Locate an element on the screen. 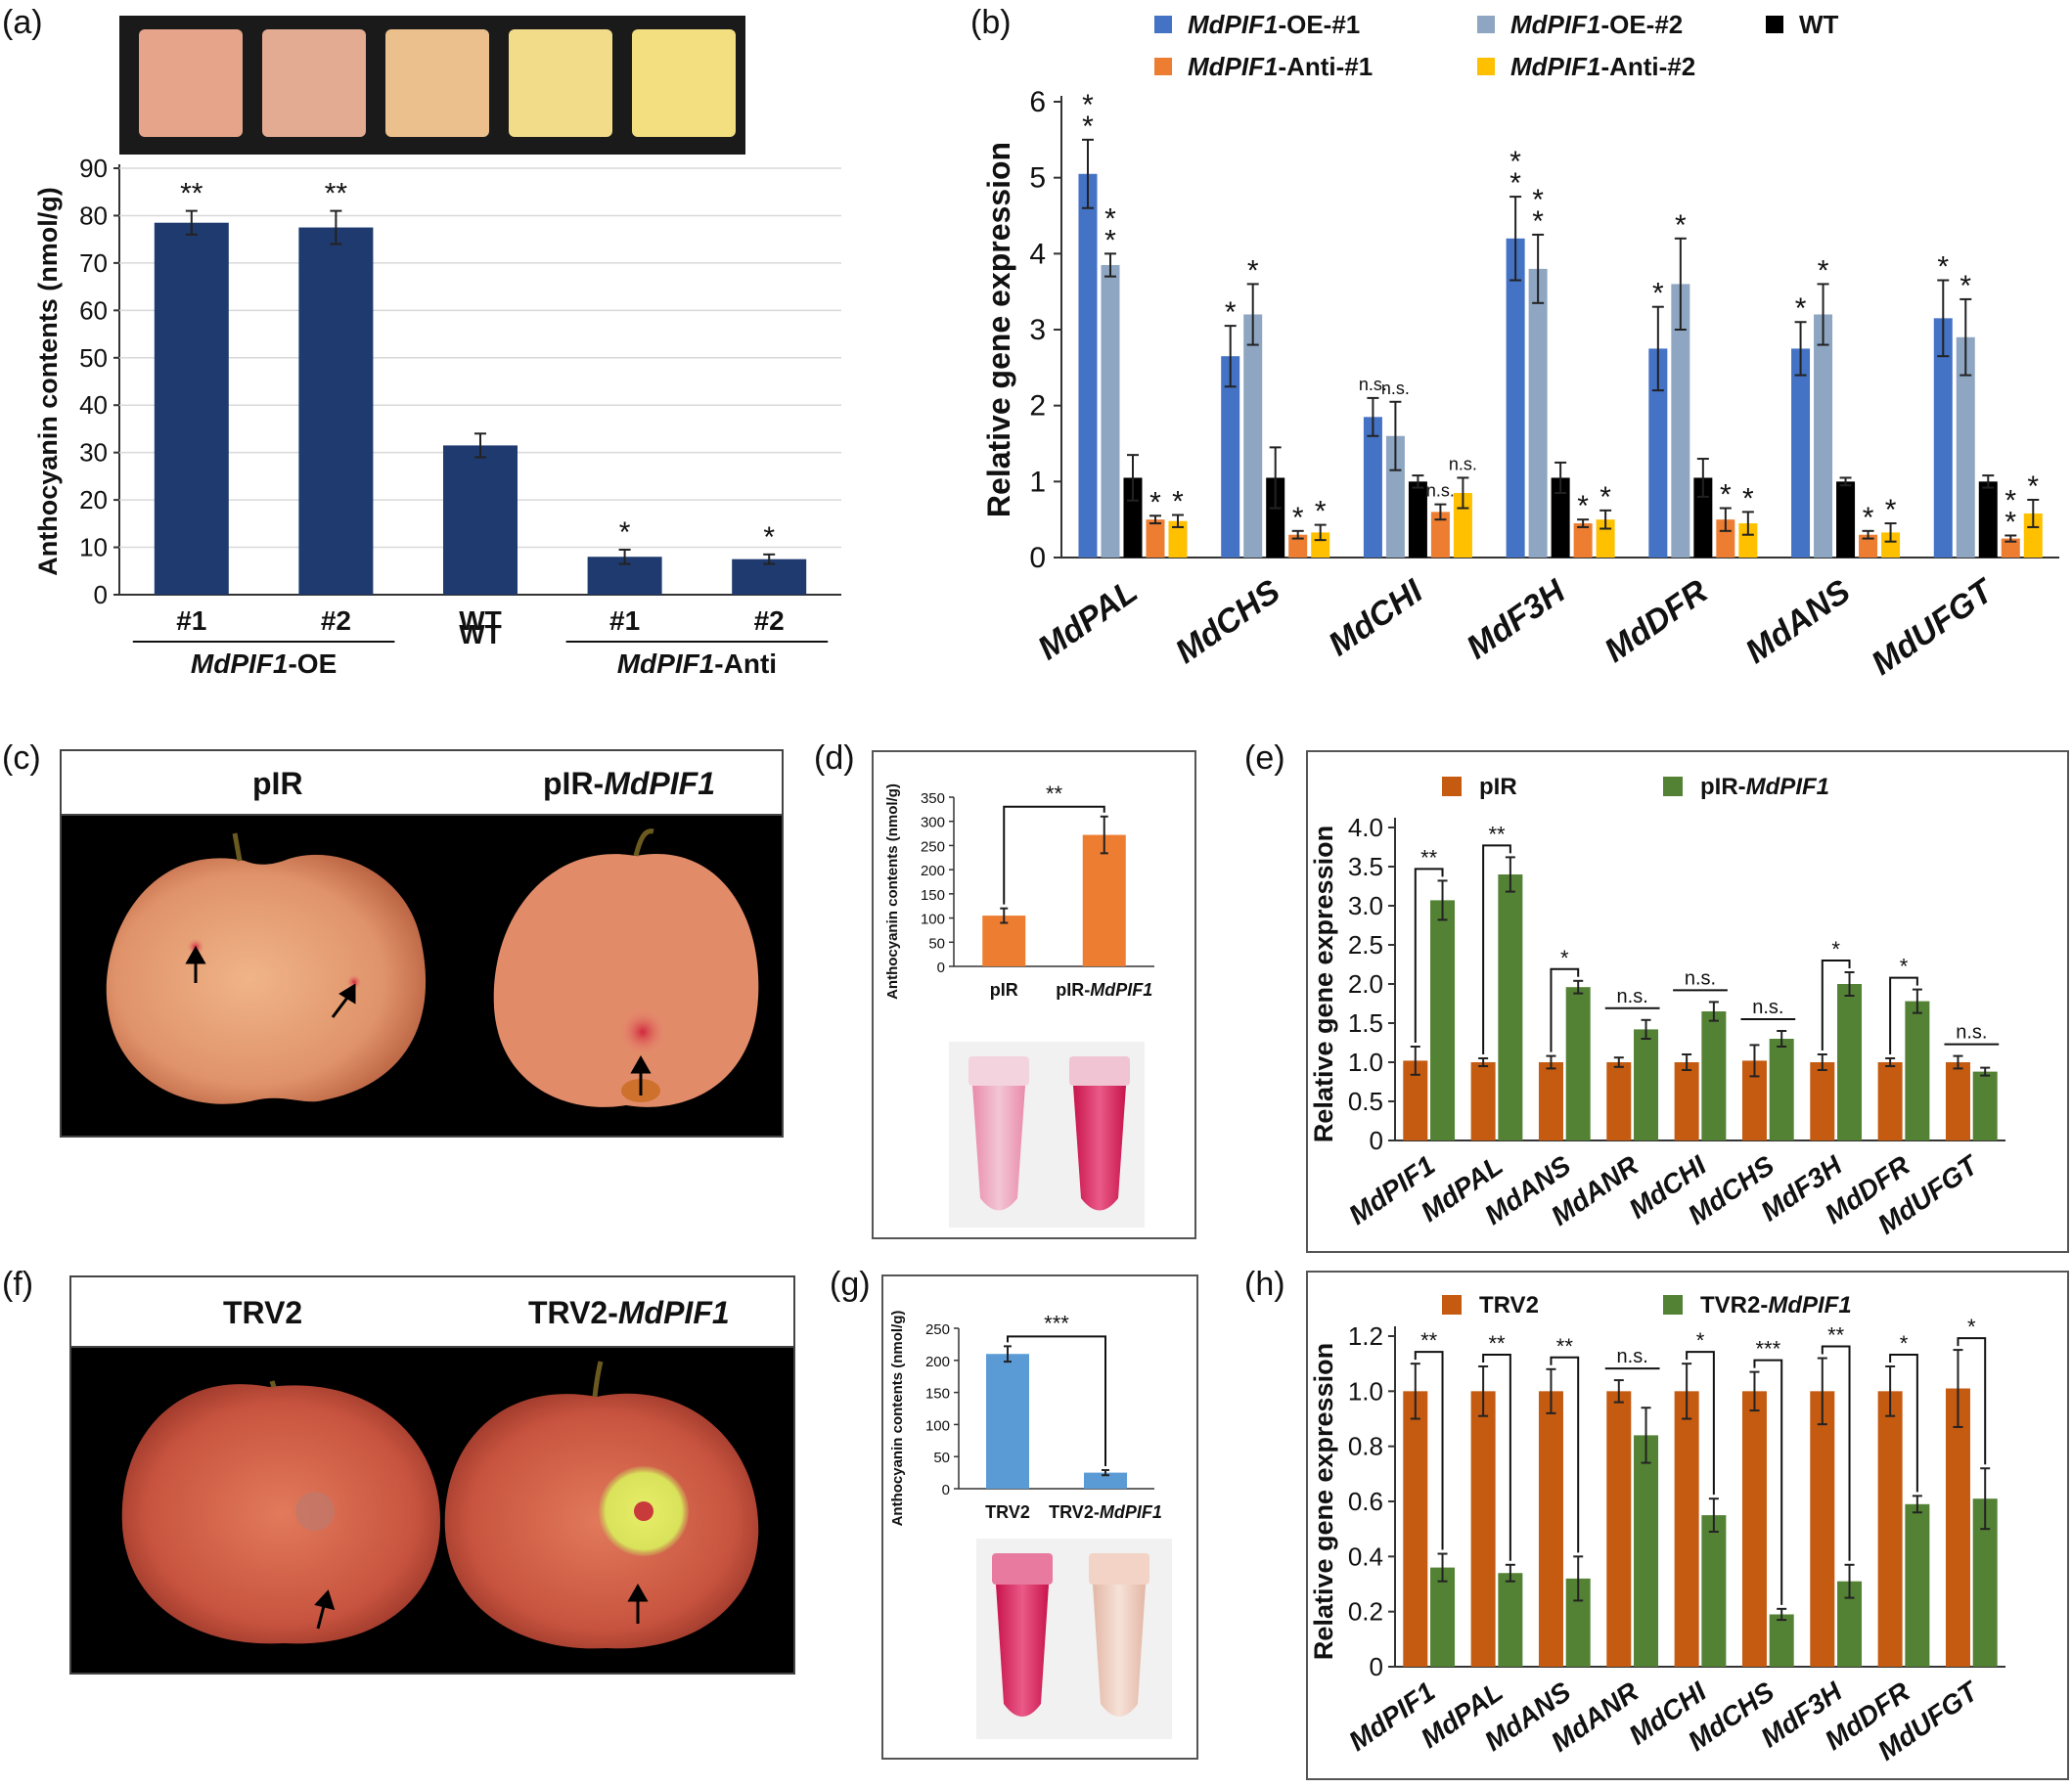  bar-s3-c6 is located at coordinates (2010, 548).